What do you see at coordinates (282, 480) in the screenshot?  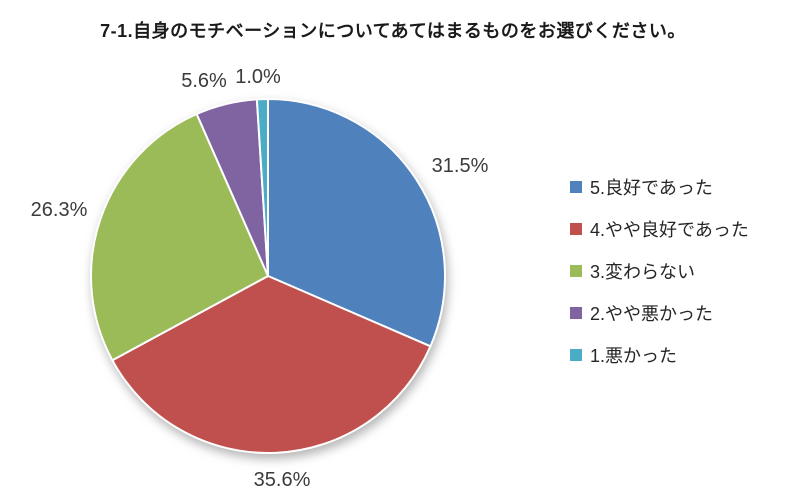 I see `pie-data-label: 35.6%` at bounding box center [282, 480].